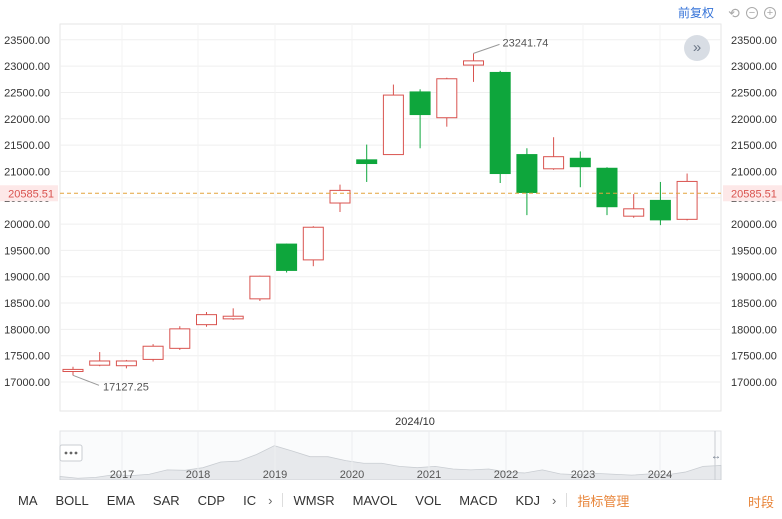 The width and height of the screenshot is (782, 519). What do you see at coordinates (486, 48) in the screenshot?
I see `max-annotation-line` at bounding box center [486, 48].